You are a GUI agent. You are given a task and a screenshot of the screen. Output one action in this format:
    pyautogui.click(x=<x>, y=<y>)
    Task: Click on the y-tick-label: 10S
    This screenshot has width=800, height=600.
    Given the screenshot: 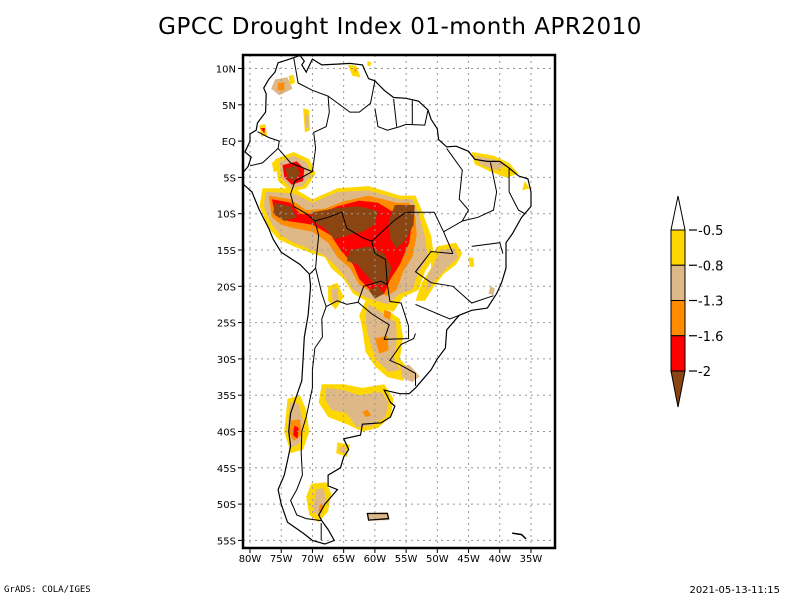 What is the action you would take?
    pyautogui.click(x=226, y=215)
    